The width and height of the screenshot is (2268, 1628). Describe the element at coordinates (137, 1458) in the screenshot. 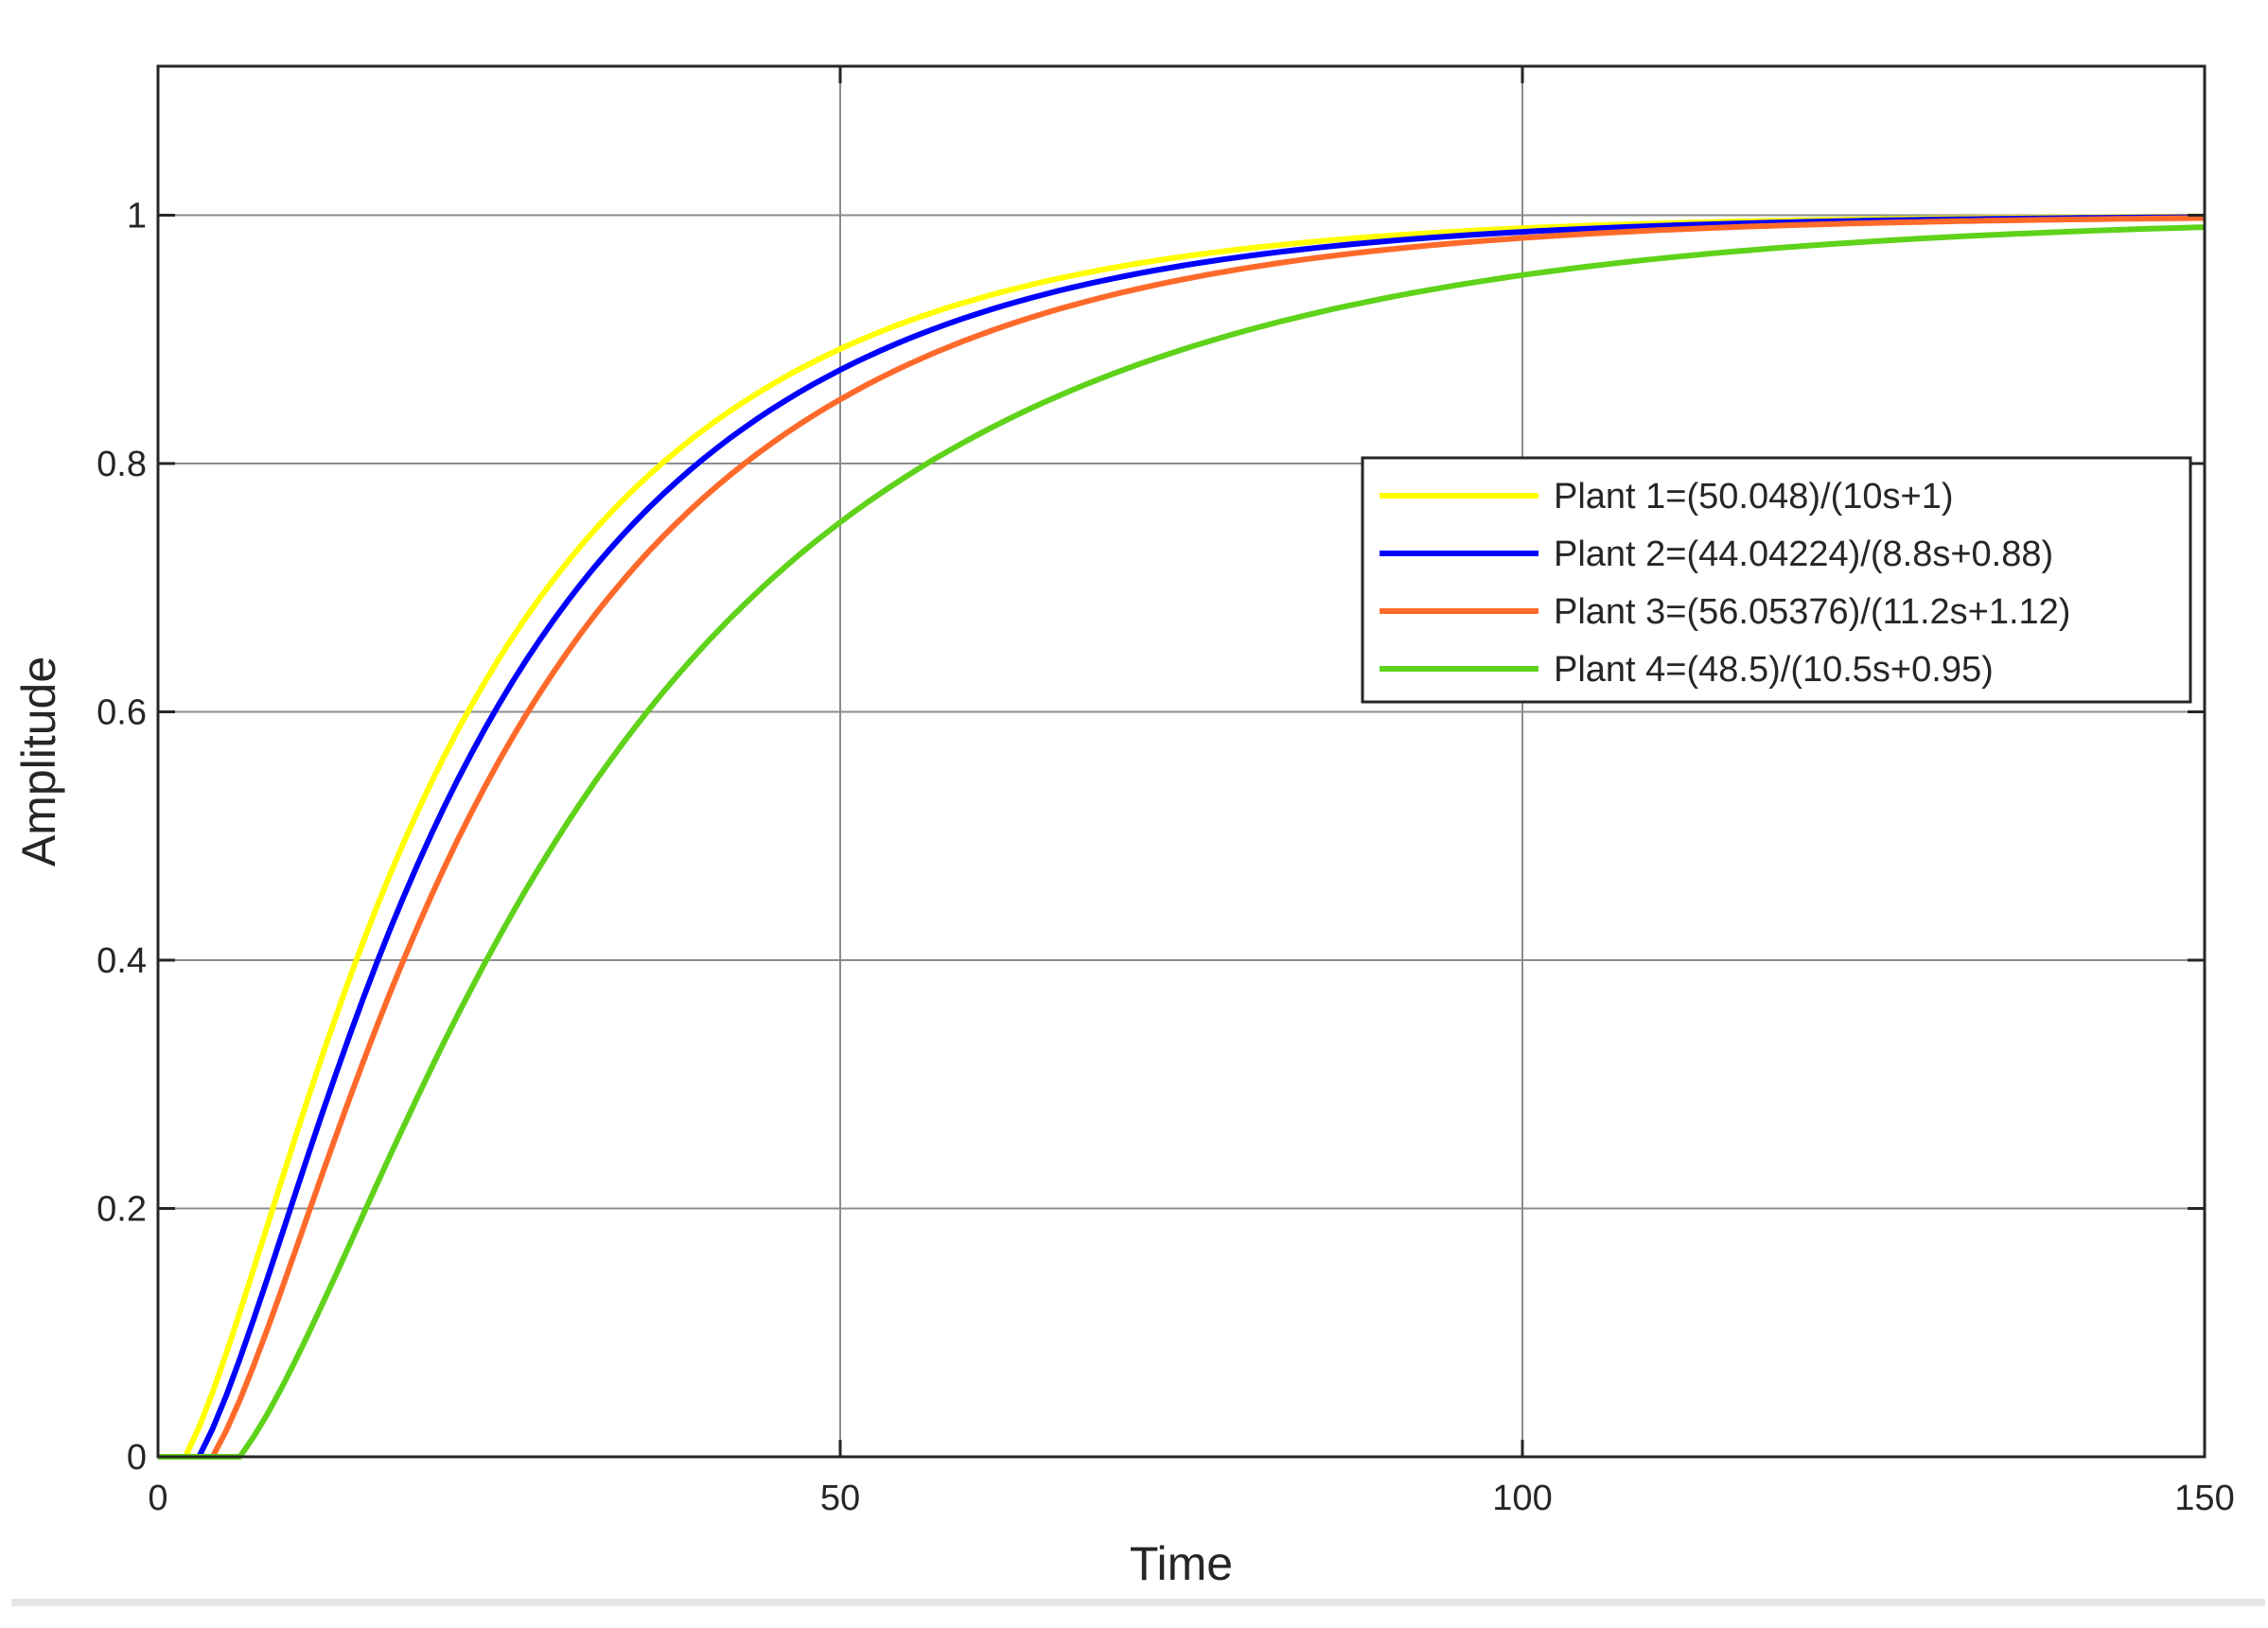

I see `y-tick-label: 0` at that location.